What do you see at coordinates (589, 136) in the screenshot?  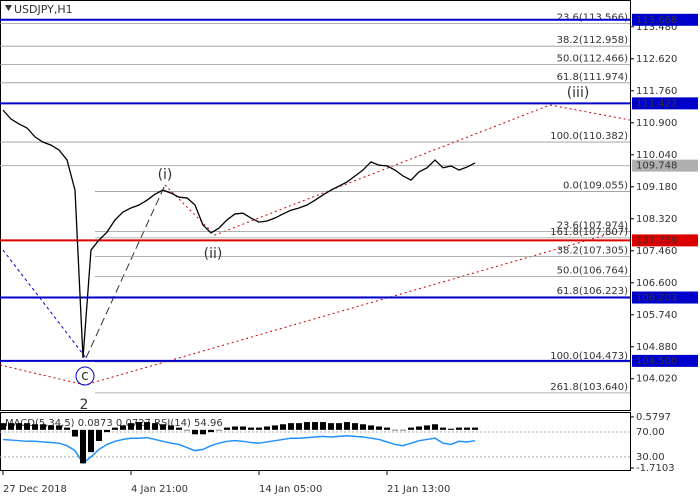 I see `fib-label: 100.0(110.382)` at bounding box center [589, 136].